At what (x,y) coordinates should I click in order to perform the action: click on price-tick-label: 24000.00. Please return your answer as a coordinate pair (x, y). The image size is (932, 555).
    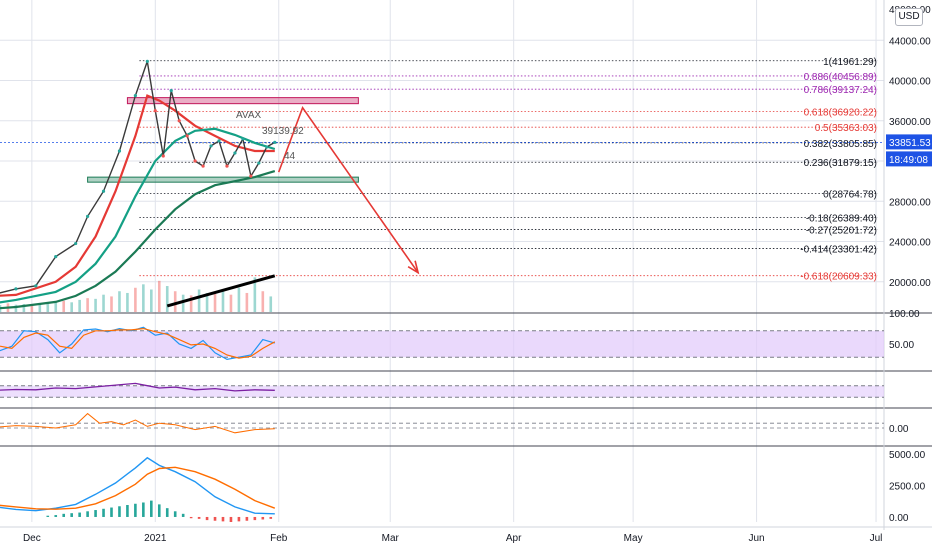
    Looking at the image, I should click on (910, 243).